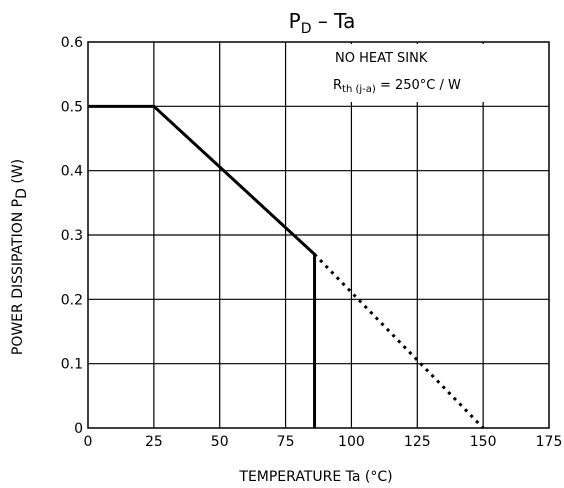  What do you see at coordinates (333, 21) in the screenshot?
I see `chart-title-rest: – Ta` at bounding box center [333, 21].